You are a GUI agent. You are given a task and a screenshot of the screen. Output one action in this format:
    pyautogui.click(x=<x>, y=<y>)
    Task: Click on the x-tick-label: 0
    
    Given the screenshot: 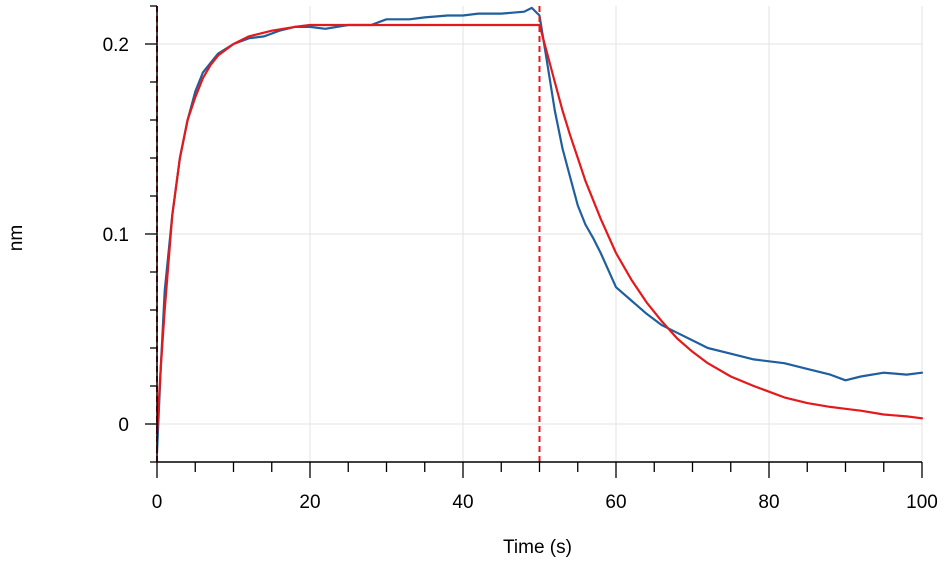 What is the action you would take?
    pyautogui.click(x=157, y=502)
    